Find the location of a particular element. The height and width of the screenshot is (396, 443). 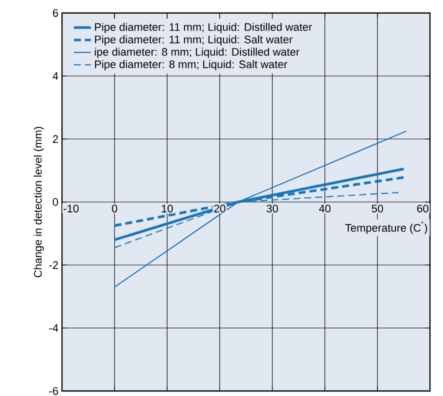

y-tick-label: -2 is located at coordinates (53, 265).